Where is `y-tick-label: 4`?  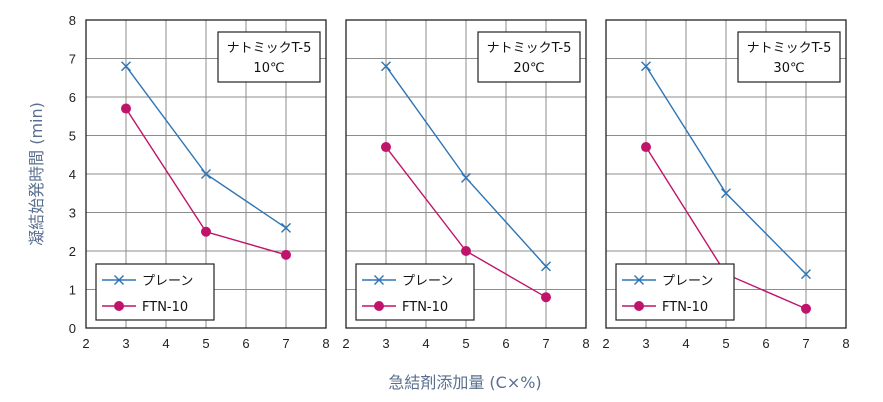
y-tick-label: 4 is located at coordinates (72, 174).